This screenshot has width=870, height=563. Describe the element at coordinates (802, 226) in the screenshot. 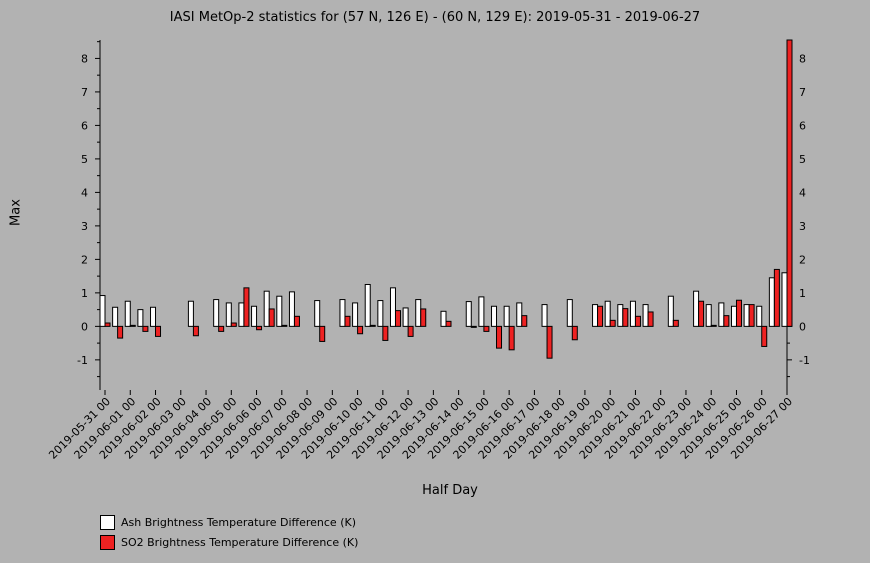

I see `y-tick-label-right: 3` at that location.